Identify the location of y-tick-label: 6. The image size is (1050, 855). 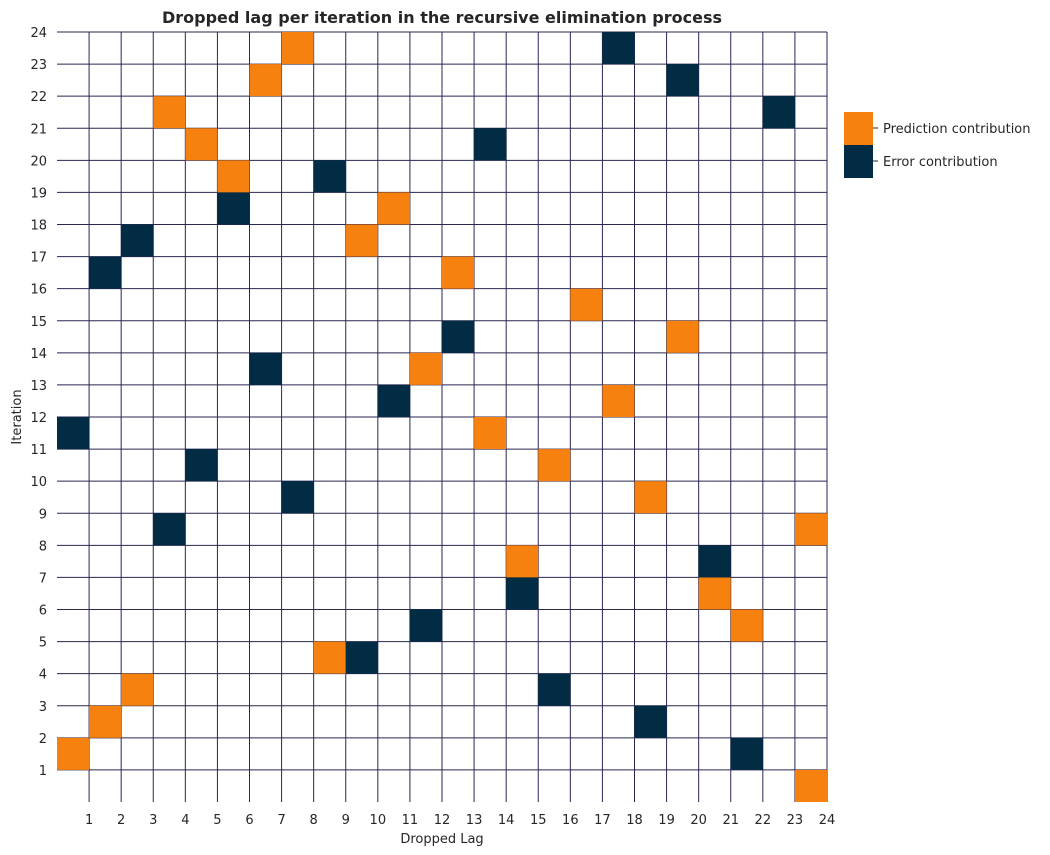
(43, 611).